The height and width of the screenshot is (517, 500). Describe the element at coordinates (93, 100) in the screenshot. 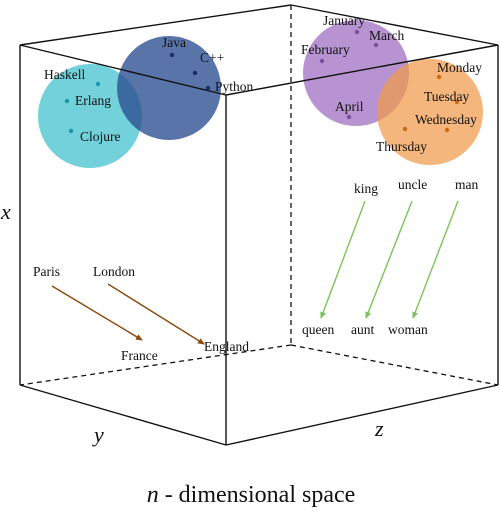

I see `label-erlang: Erlang` at that location.